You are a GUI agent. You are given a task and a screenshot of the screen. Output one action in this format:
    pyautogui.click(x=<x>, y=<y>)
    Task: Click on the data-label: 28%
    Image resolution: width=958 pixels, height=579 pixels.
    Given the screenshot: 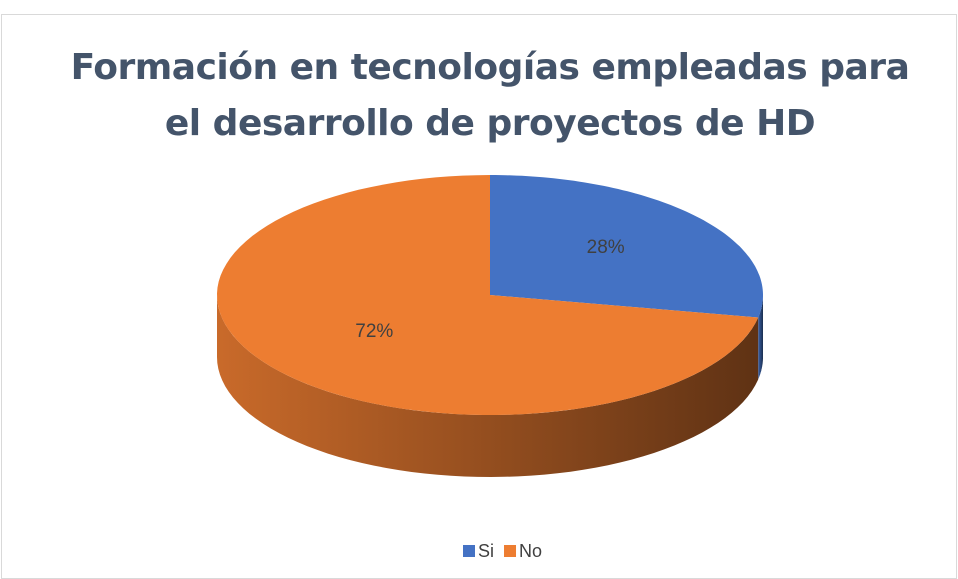 What is the action you would take?
    pyautogui.click(x=606, y=247)
    